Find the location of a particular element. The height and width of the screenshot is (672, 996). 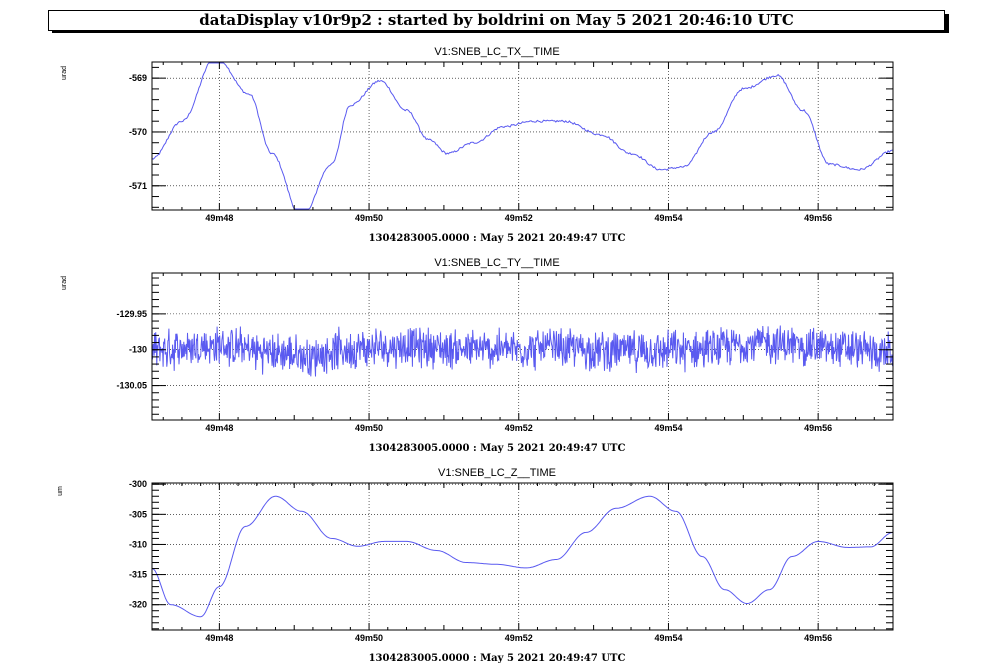

y-tick-label: -320 is located at coordinates (138, 605).